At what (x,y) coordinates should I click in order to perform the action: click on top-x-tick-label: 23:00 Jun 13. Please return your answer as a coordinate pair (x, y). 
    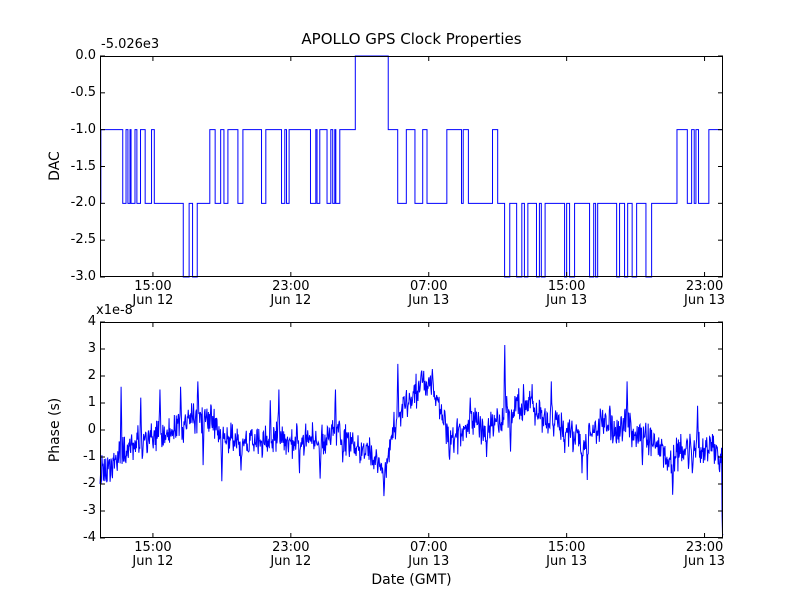
    Looking at the image, I should click on (705, 294).